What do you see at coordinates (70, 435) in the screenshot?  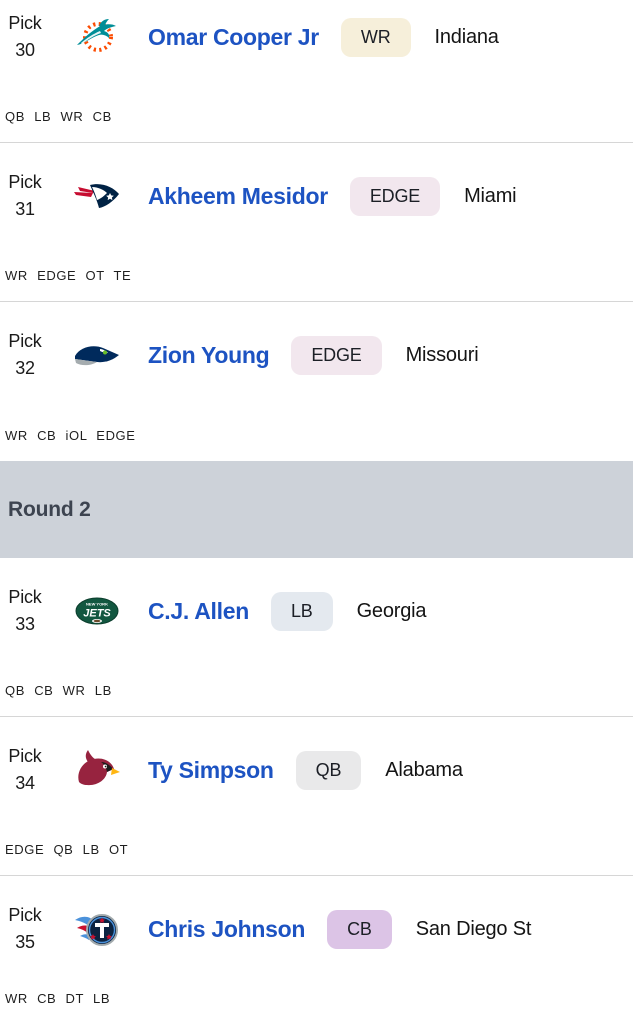 I see `team-needs: WR CB iOL EDGE` at bounding box center [70, 435].